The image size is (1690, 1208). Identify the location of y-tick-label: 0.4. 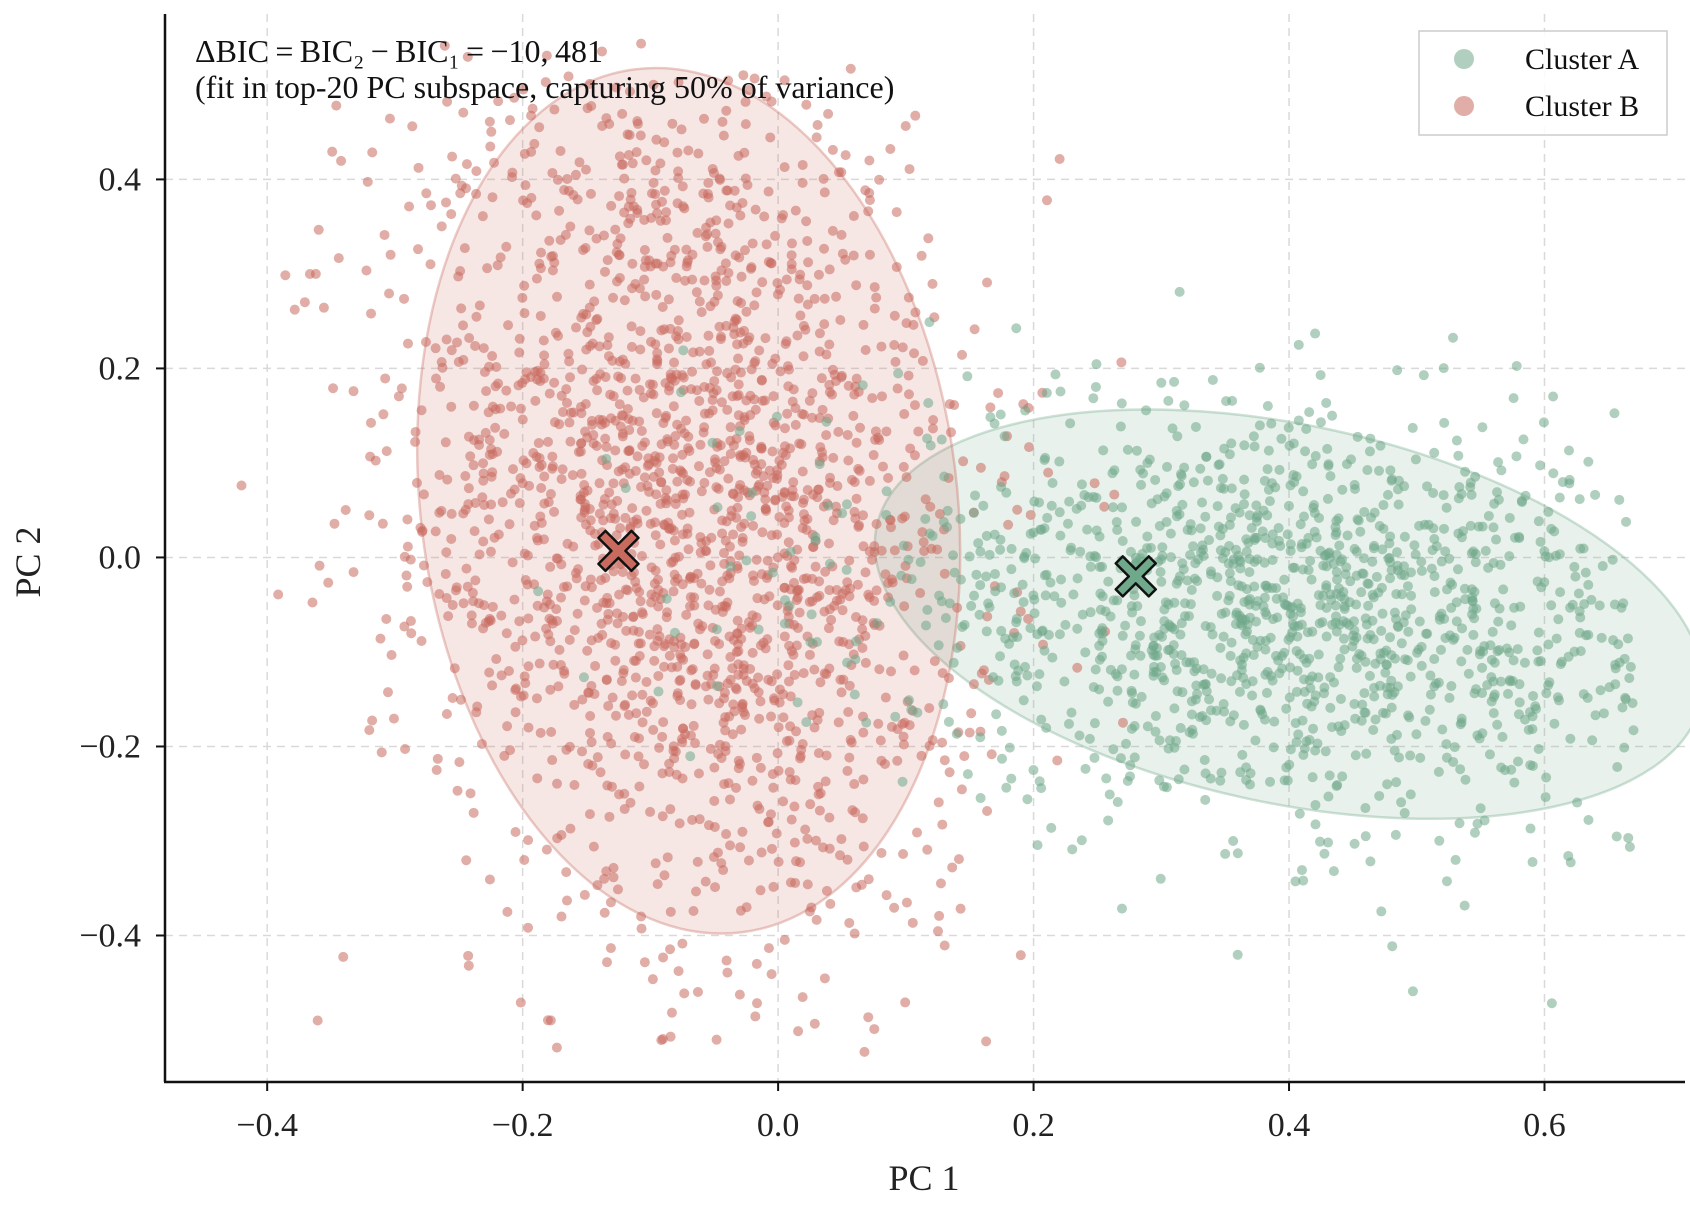
(120, 179).